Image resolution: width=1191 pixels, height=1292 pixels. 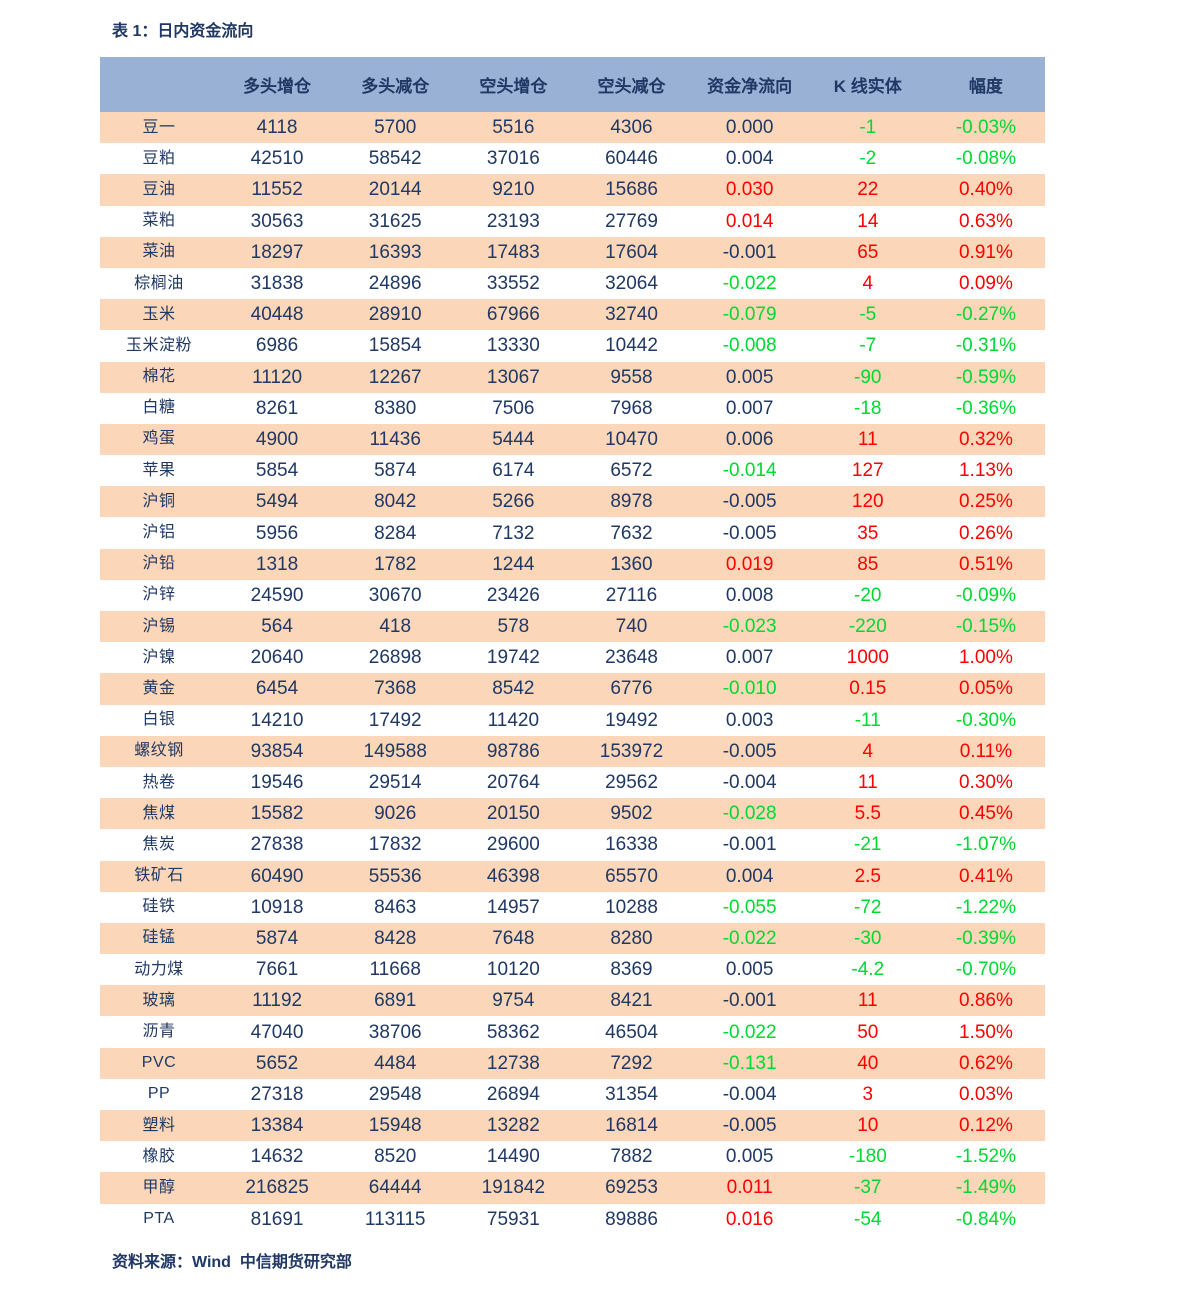 What do you see at coordinates (868, 408) in the screenshot?
I see `k-body-cell: -18` at bounding box center [868, 408].